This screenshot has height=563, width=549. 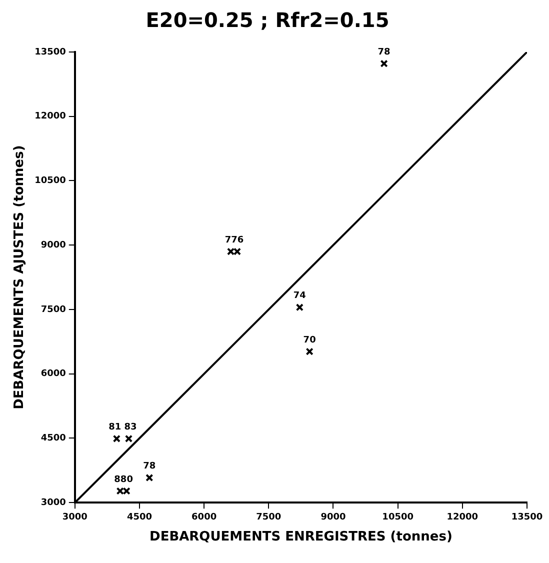 What do you see at coordinates (53, 503) in the screenshot?
I see `y-tick-label: 3000` at bounding box center [53, 503].